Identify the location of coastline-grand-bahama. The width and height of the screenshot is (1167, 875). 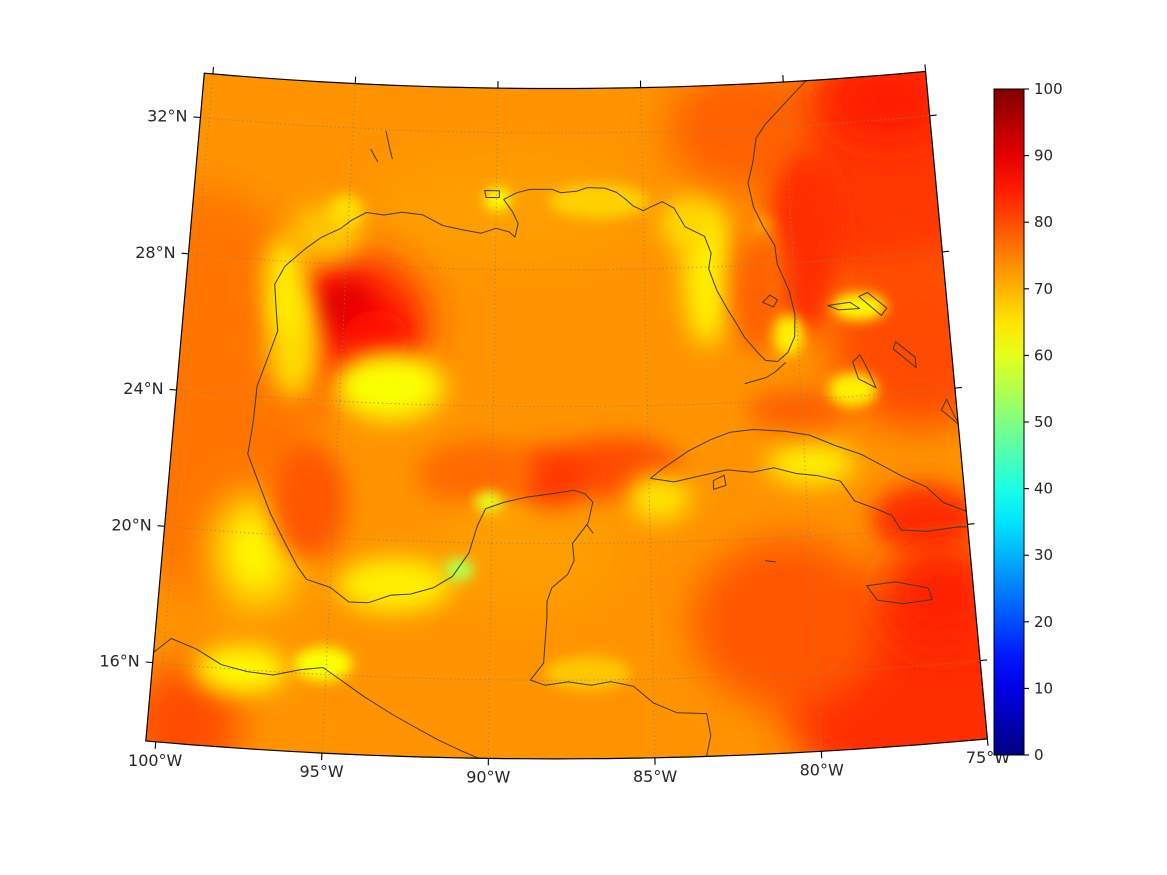
(844, 306).